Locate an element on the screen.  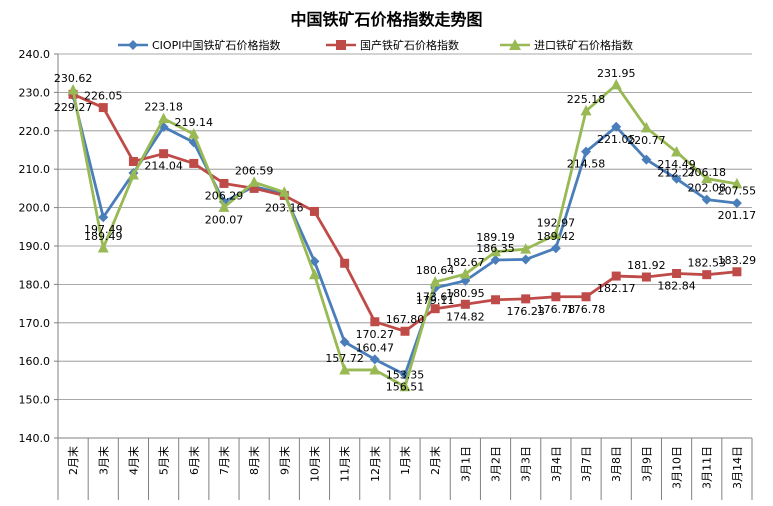
data-label: 201.17 is located at coordinates (737, 215).